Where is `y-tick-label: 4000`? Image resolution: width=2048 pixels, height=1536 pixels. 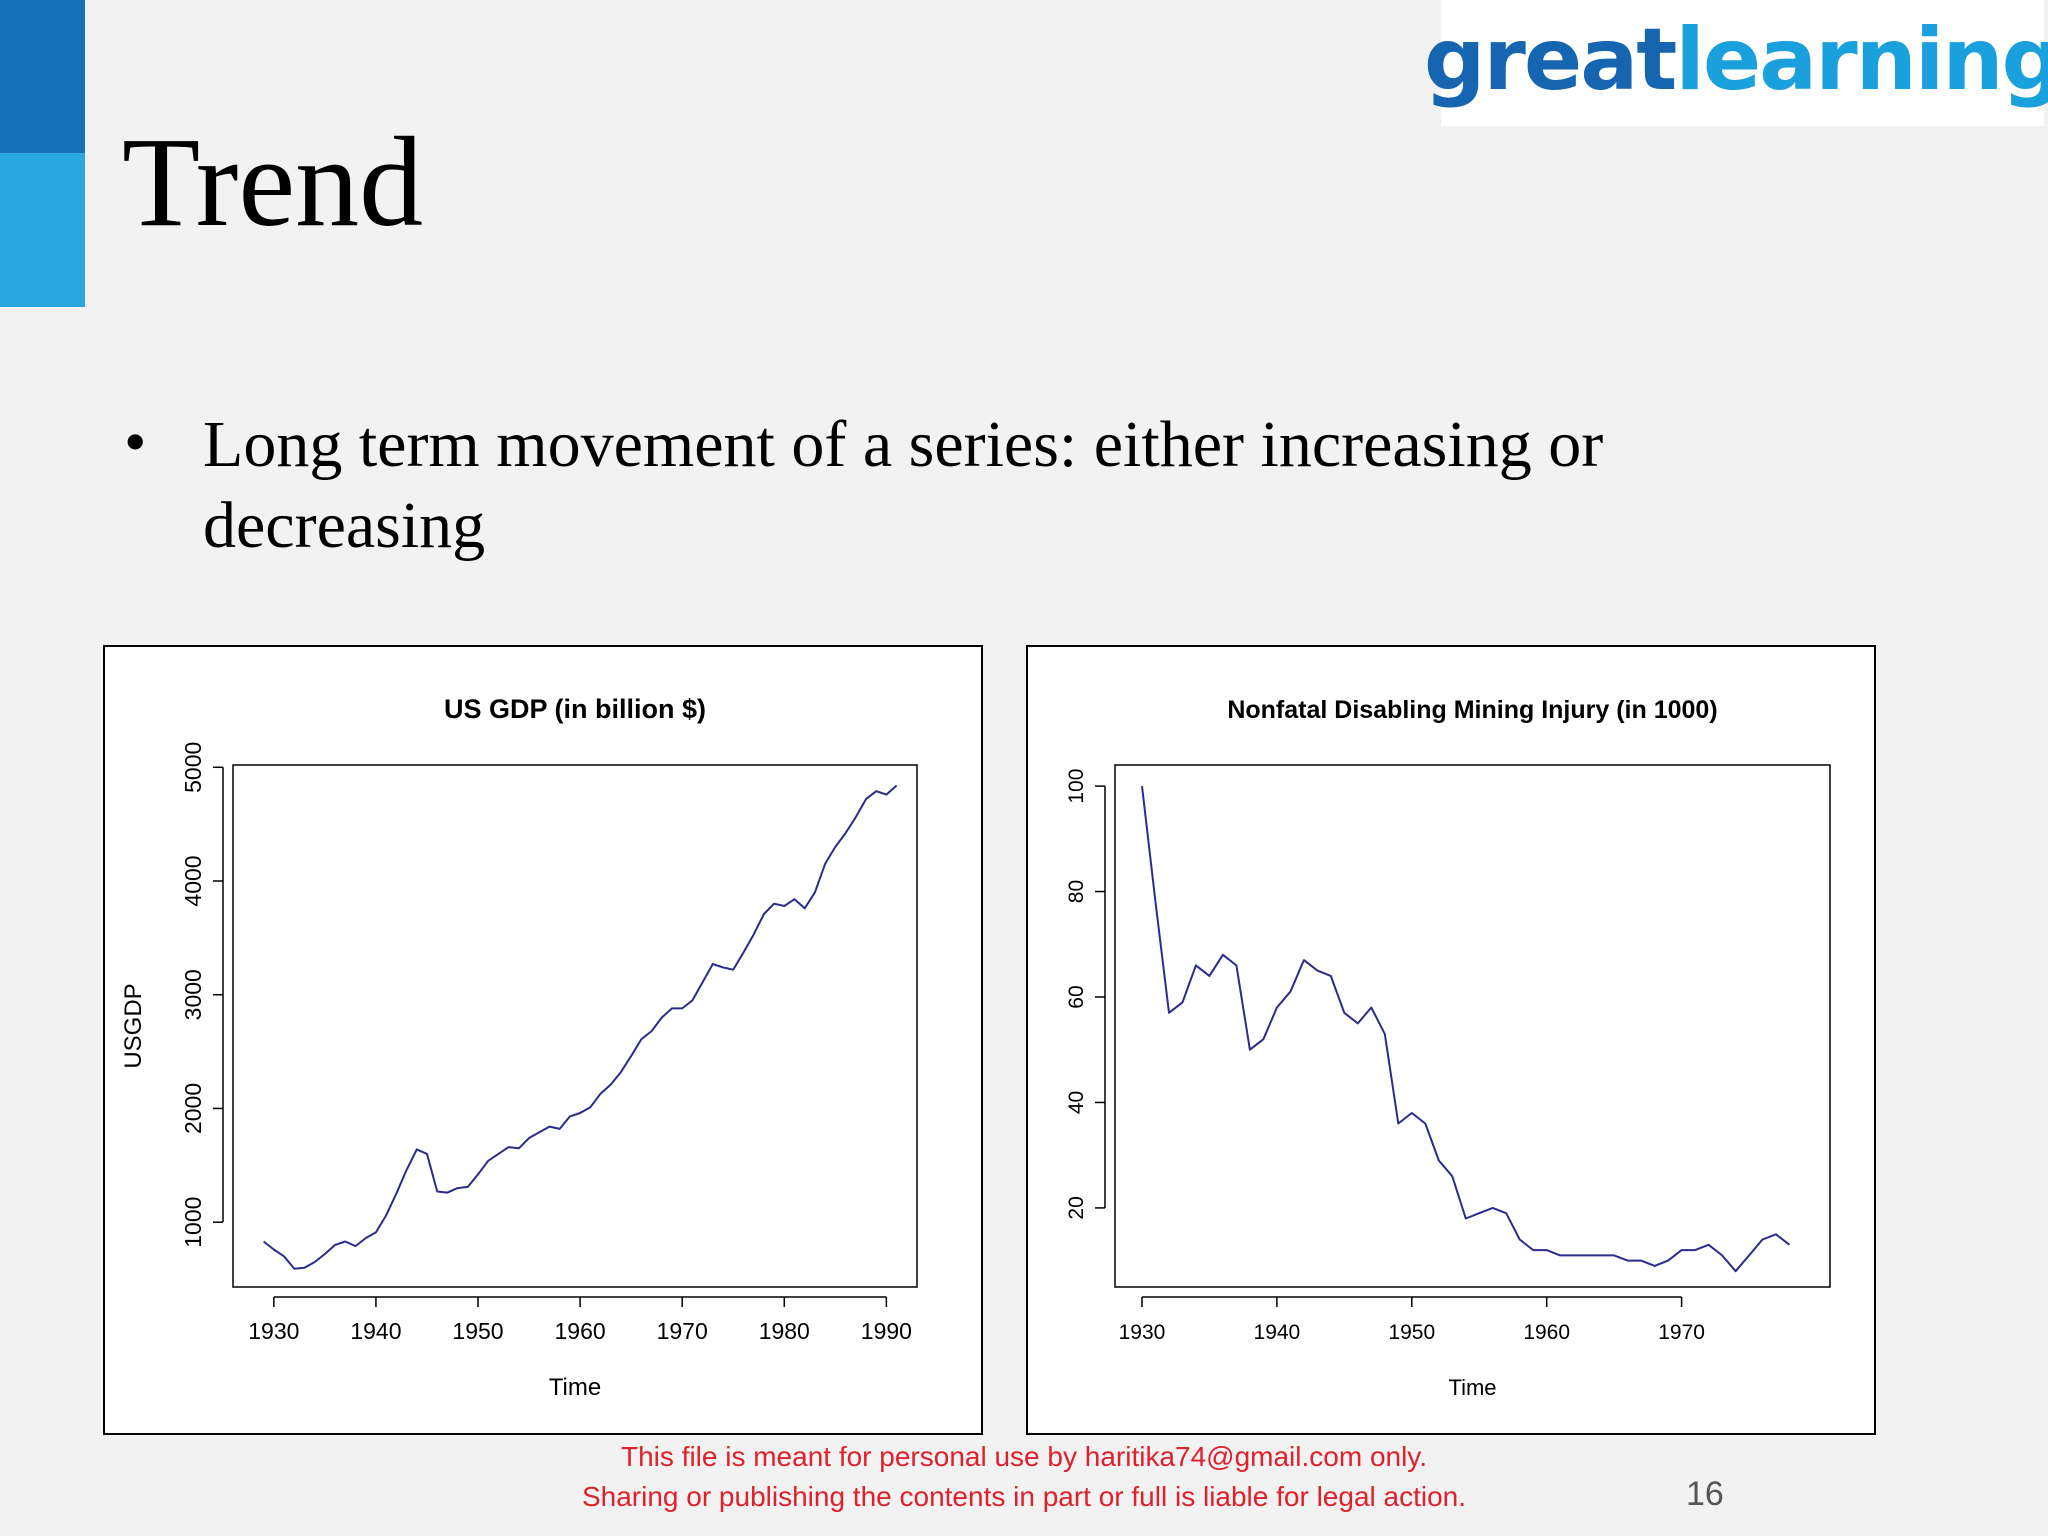
y-tick-label: 4000 is located at coordinates (193, 880).